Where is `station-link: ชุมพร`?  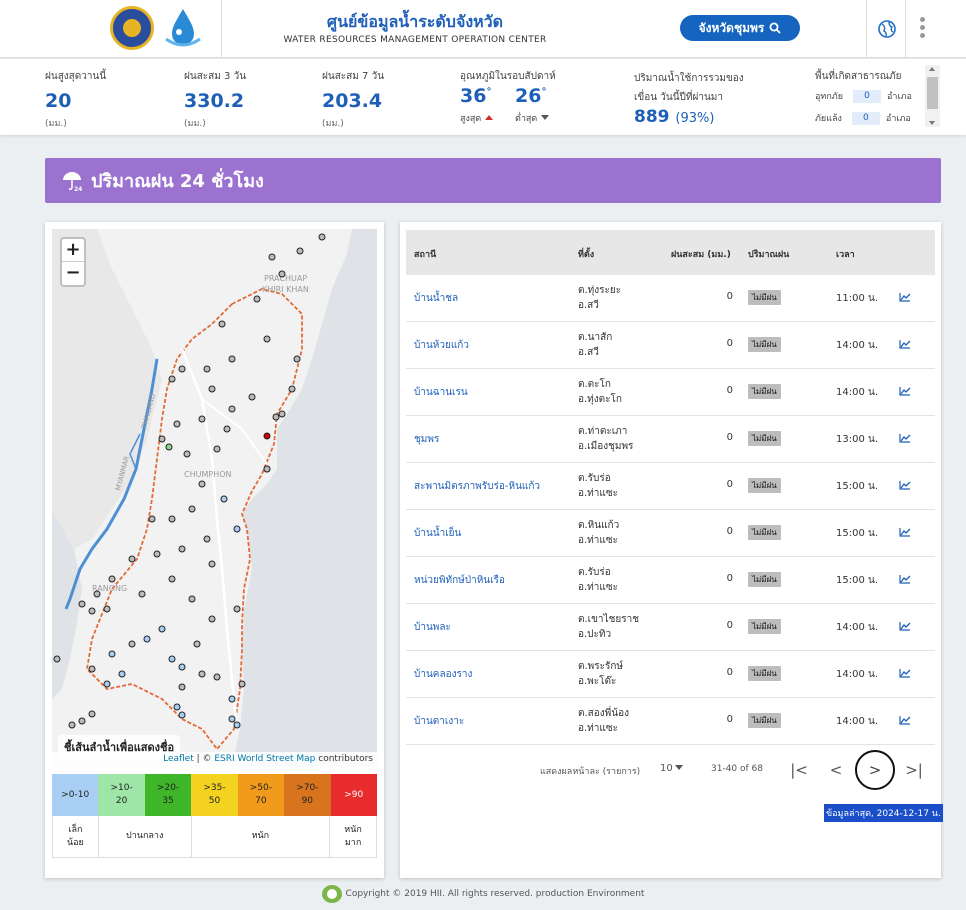 station-link: ชุมพร is located at coordinates (427, 439).